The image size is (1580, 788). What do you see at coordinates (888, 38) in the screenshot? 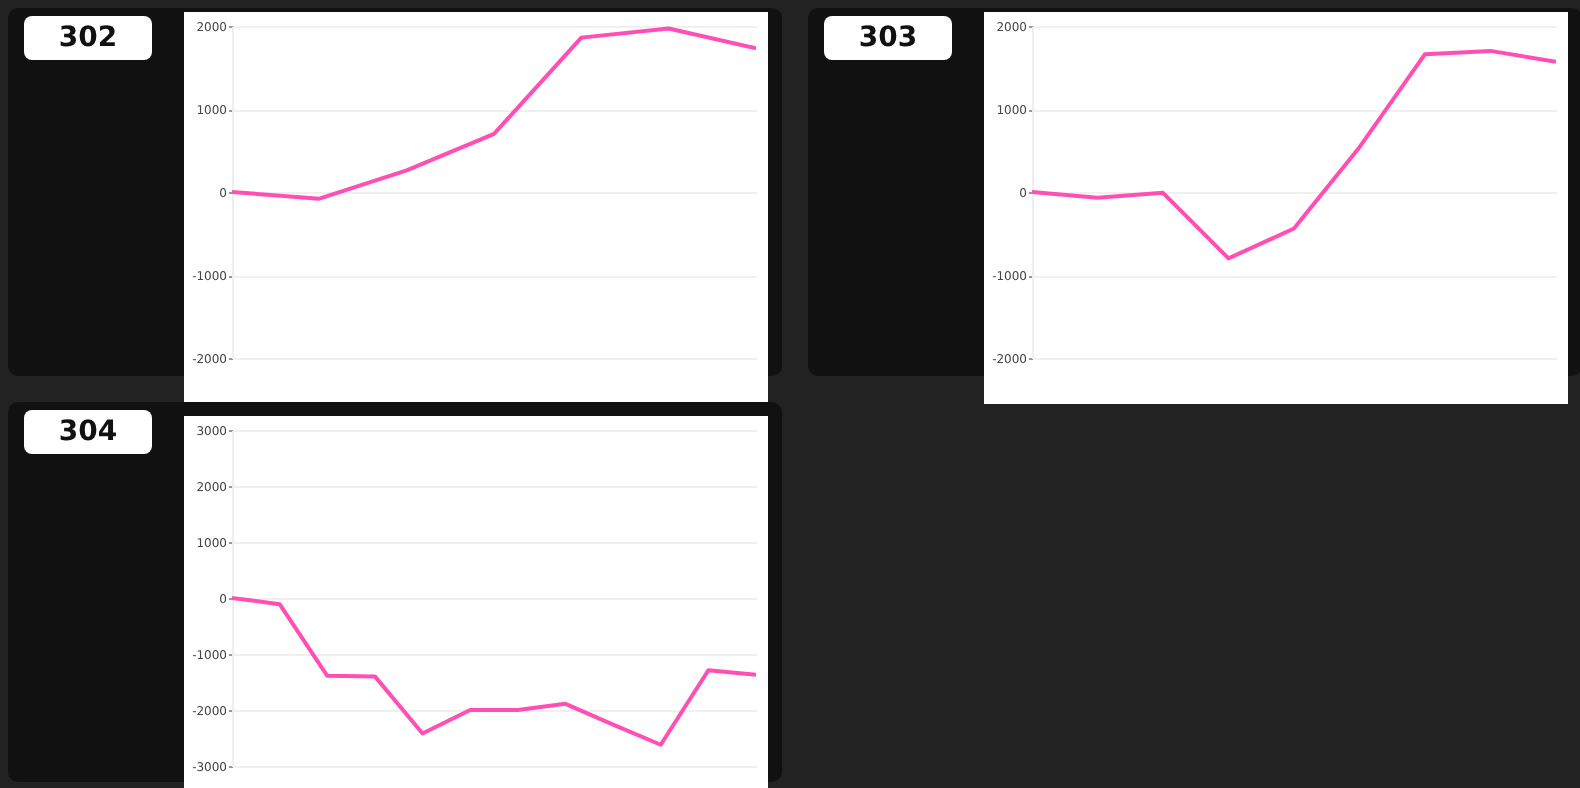
I see `chart-title: 303` at bounding box center [888, 38].